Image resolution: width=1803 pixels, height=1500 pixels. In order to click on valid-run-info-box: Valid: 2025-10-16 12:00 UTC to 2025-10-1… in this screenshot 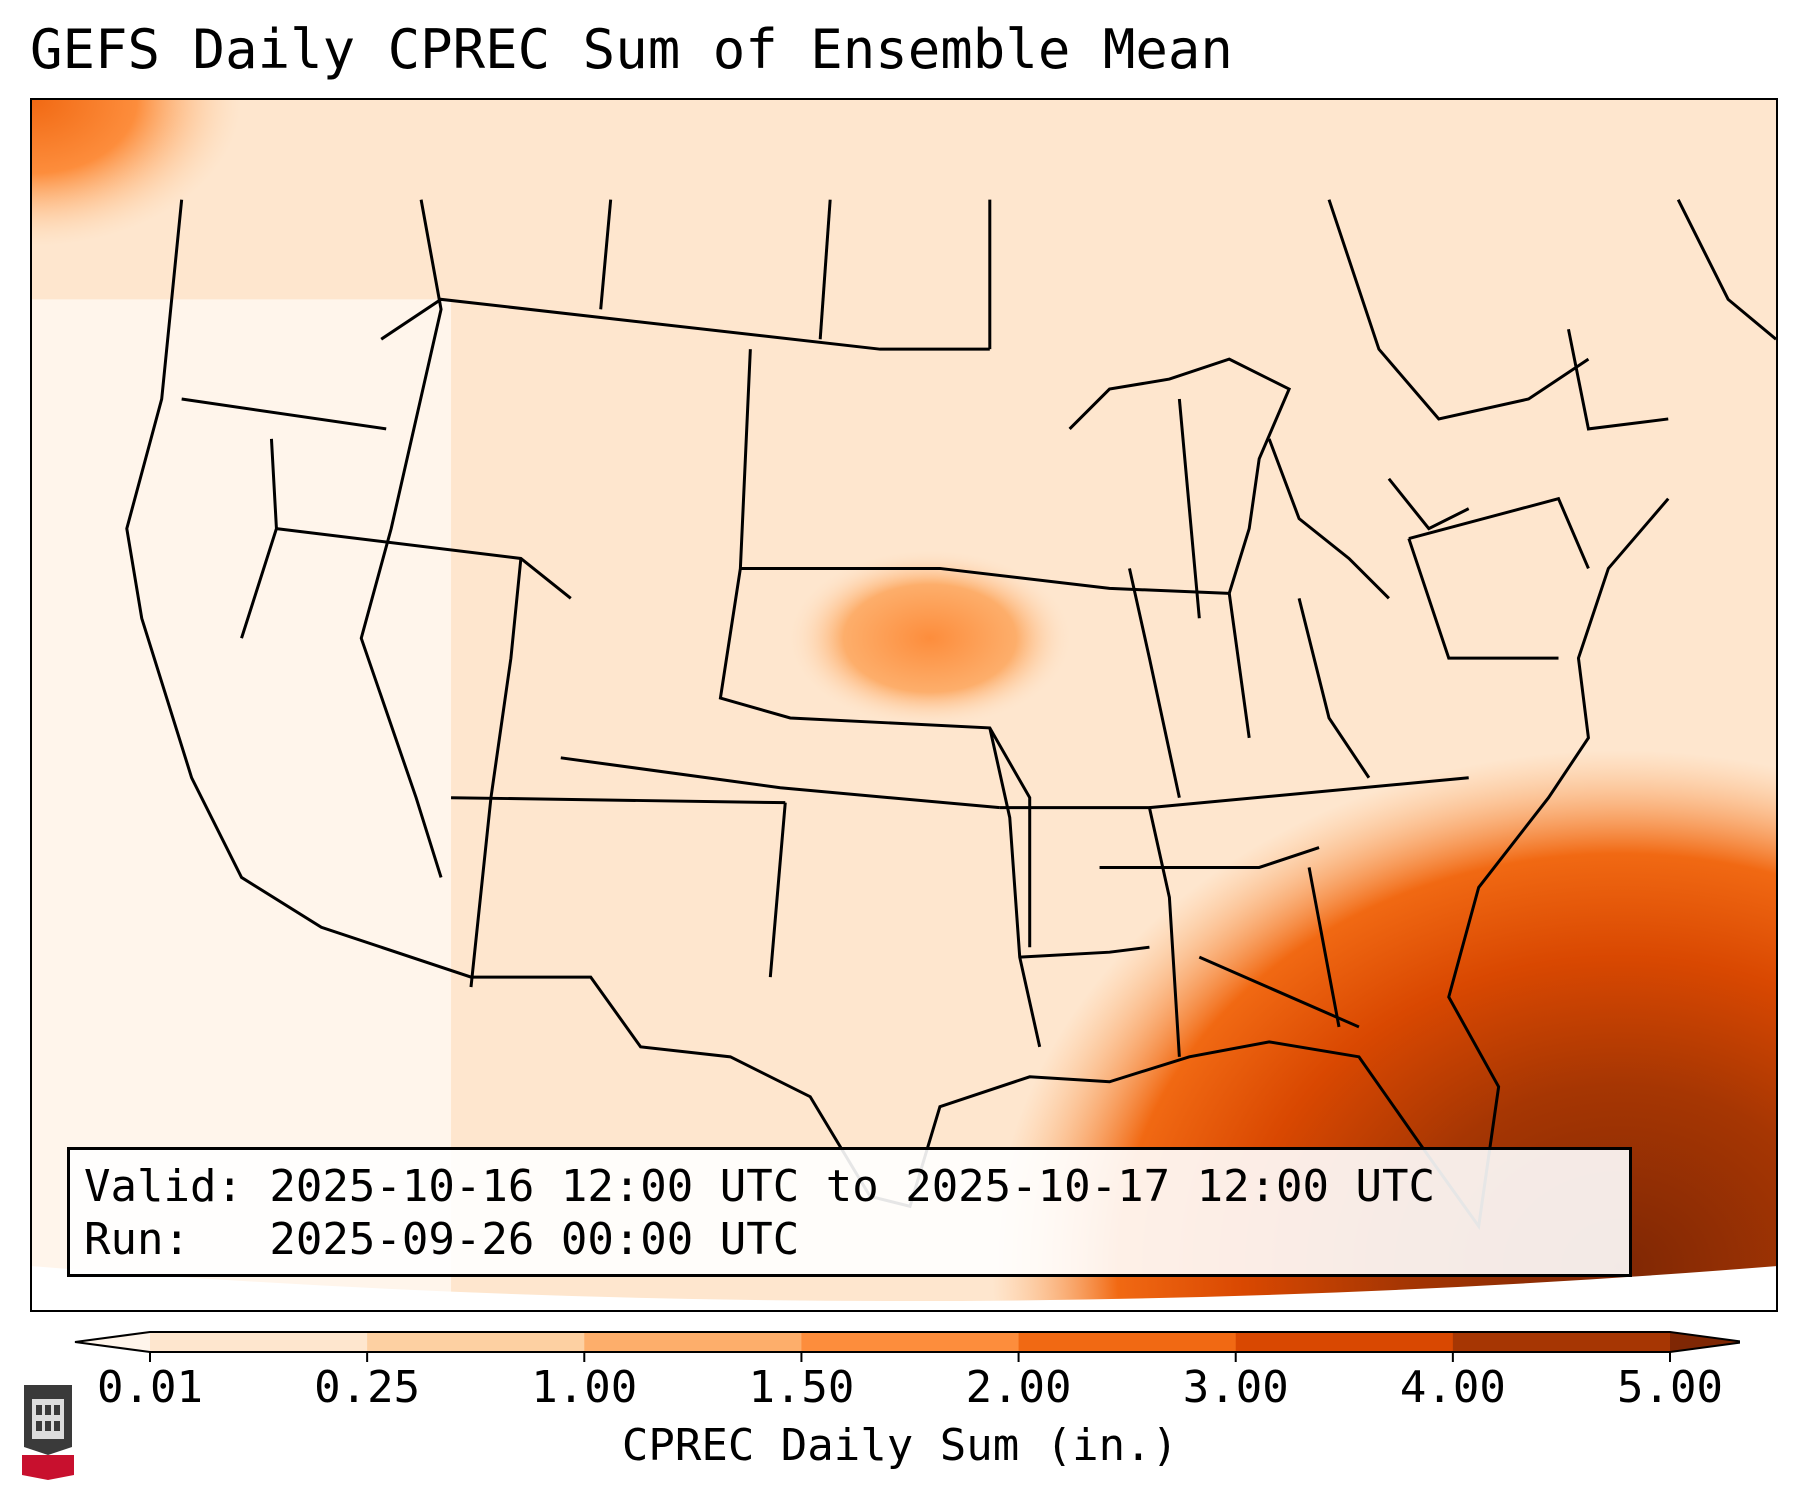, I will do `click(849, 1212)`.